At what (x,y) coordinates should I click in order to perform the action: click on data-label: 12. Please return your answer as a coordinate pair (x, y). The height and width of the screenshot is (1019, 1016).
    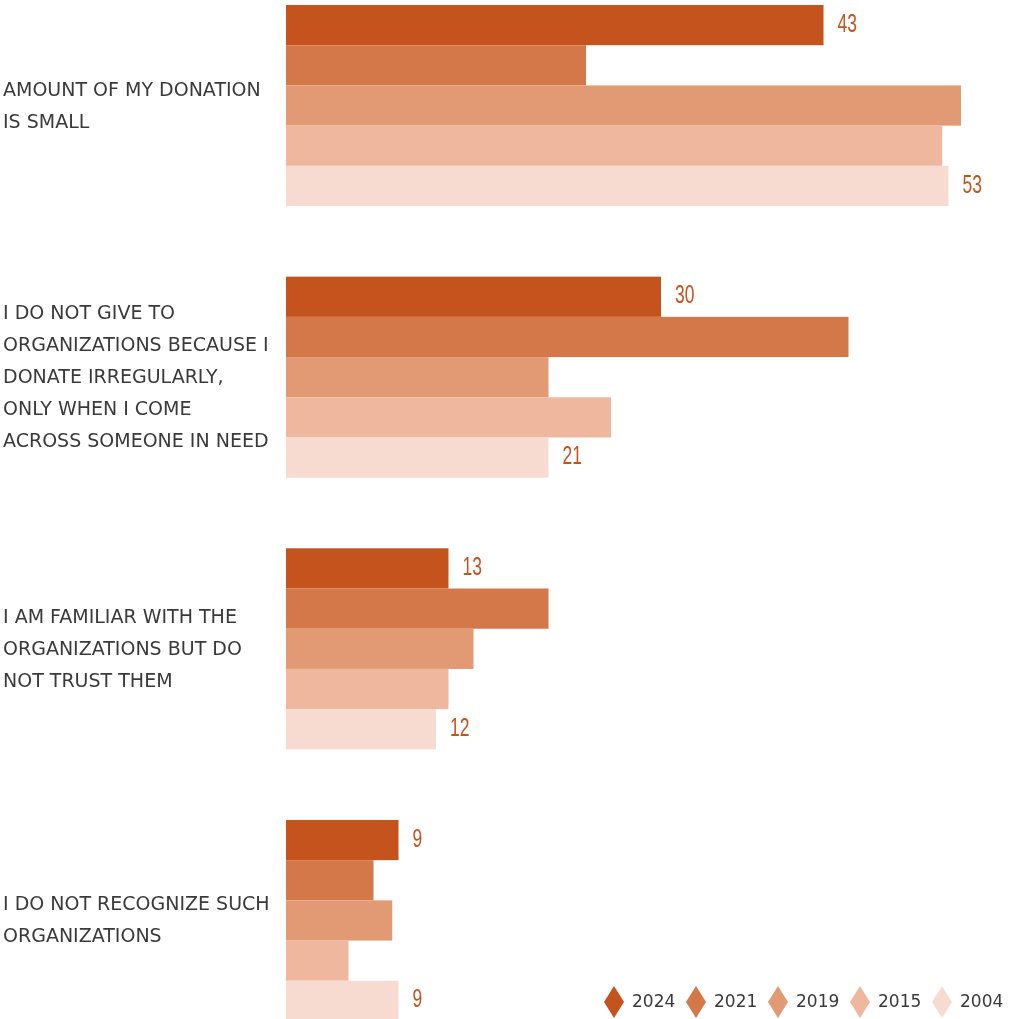
    Looking at the image, I should click on (460, 727).